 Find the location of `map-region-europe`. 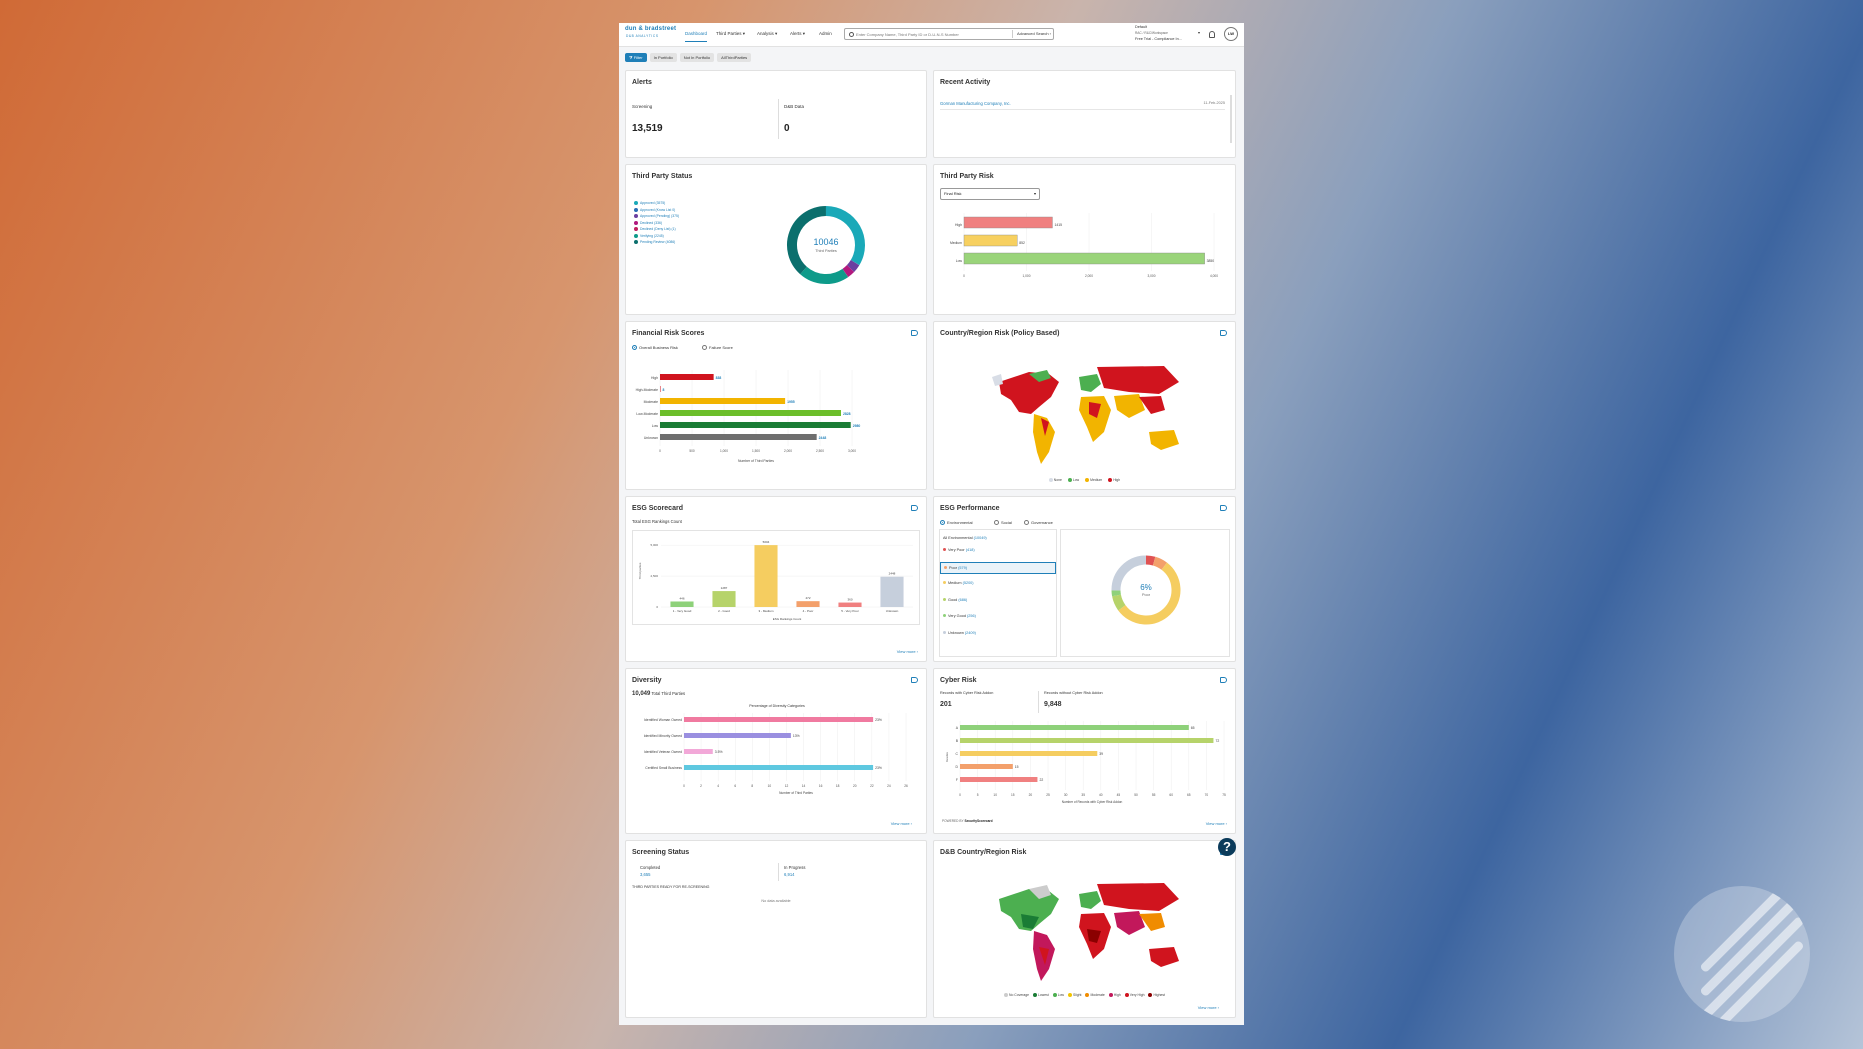

map-region-europe is located at coordinates (1090, 383).